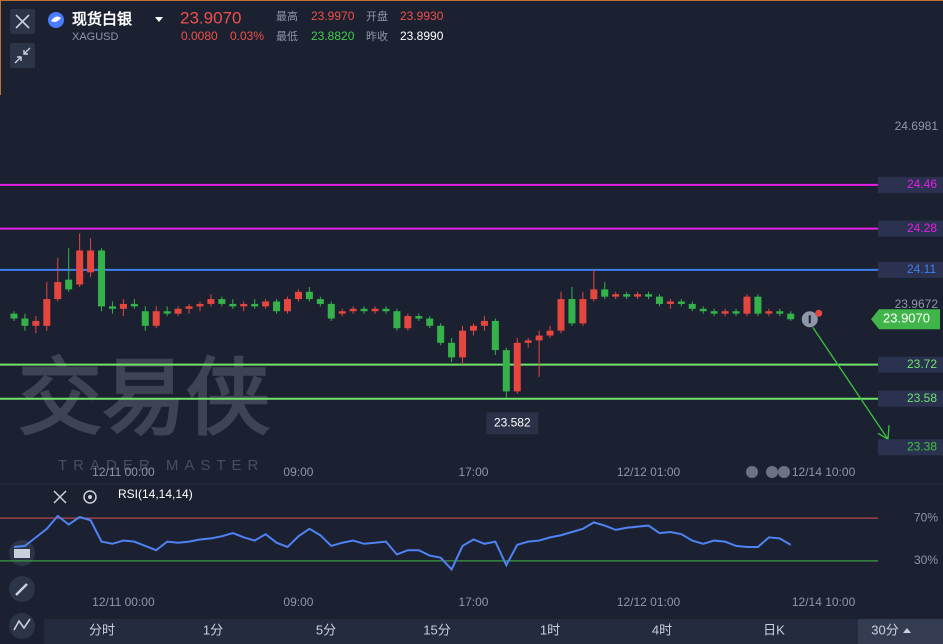  I want to click on period-button: 5分, so click(326, 629).